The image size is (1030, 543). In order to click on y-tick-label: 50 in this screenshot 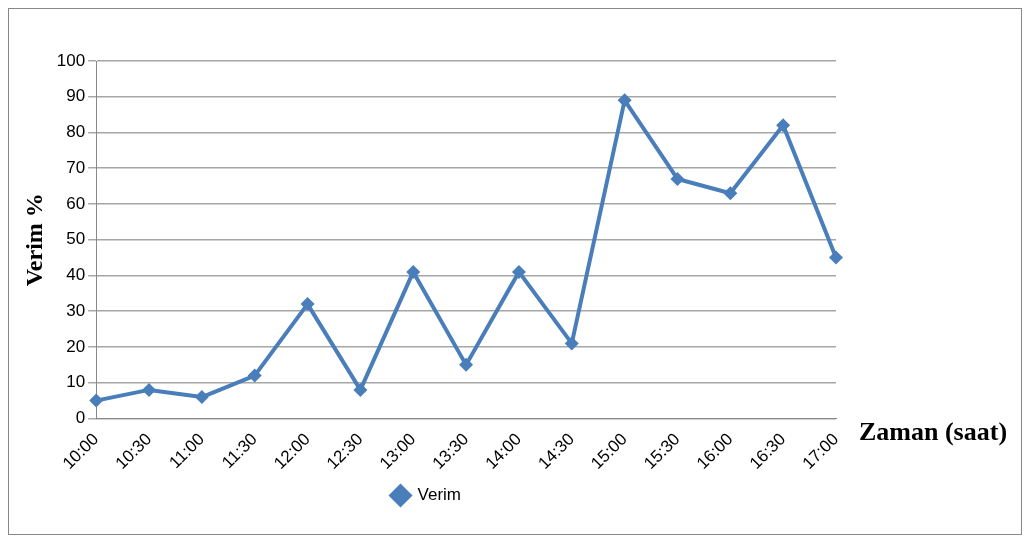, I will do `click(76, 239)`.